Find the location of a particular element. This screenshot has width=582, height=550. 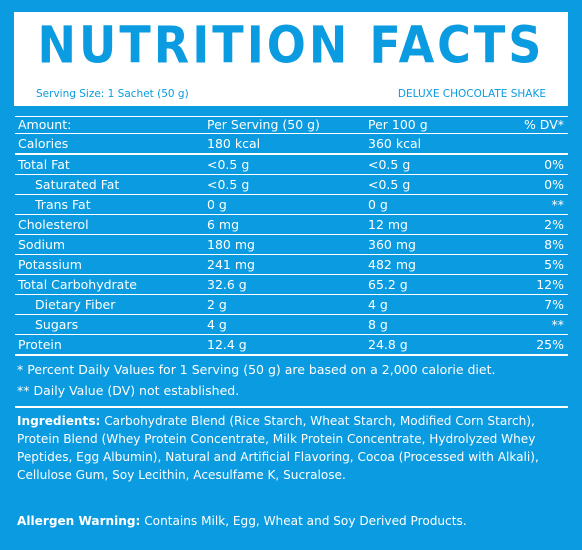

nutrient-name: Dietary Fiber is located at coordinates (75, 304).